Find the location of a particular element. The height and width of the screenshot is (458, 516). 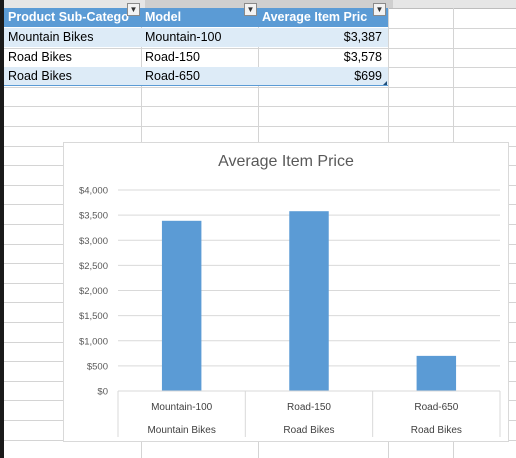

y-tick-label: $2,000 is located at coordinates (93, 291).